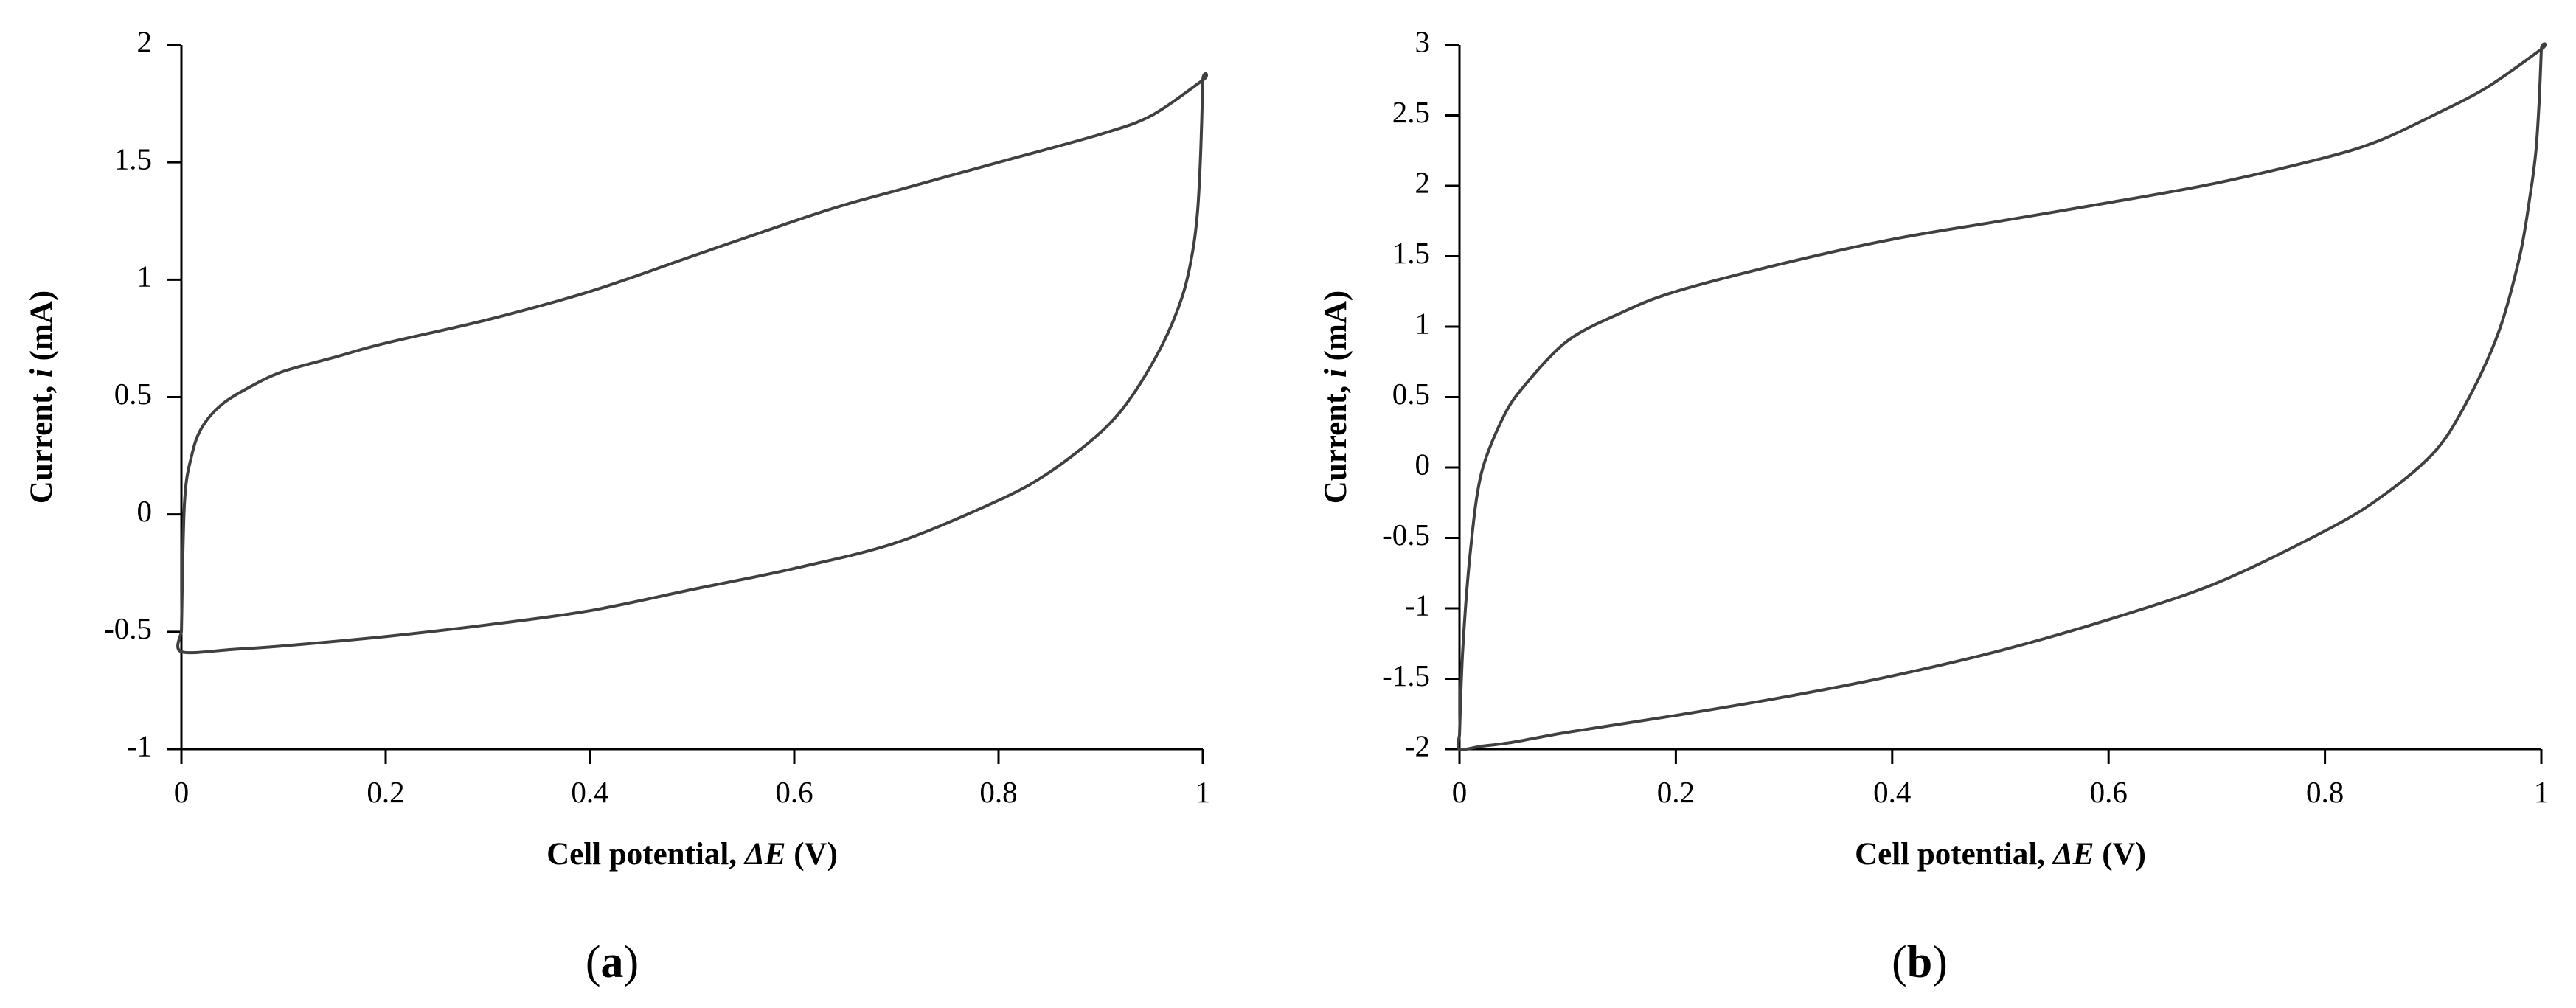 This screenshot has width=2576, height=1008. Describe the element at coordinates (1920, 962) in the screenshot. I see `panel-label: (b)` at that location.